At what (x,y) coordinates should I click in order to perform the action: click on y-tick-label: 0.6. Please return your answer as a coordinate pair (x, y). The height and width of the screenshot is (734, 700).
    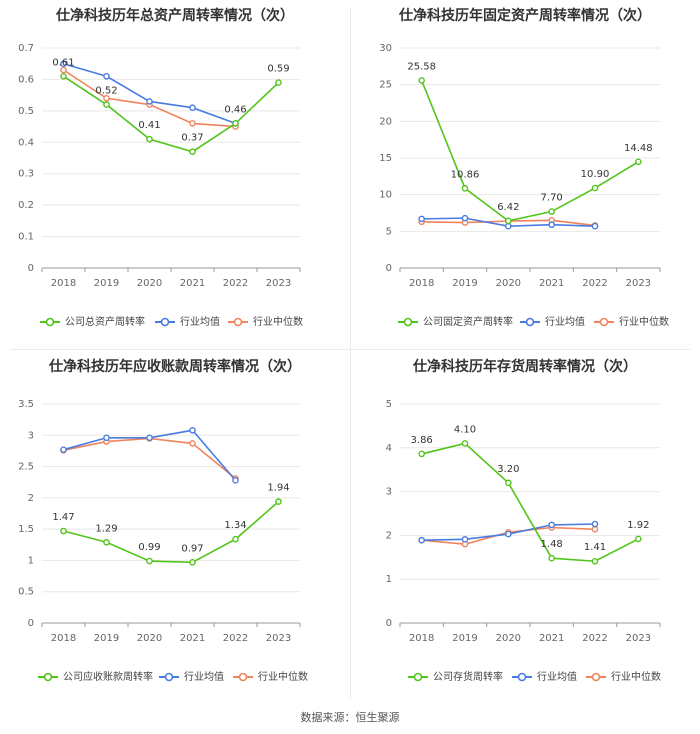
    Looking at the image, I should click on (26, 79).